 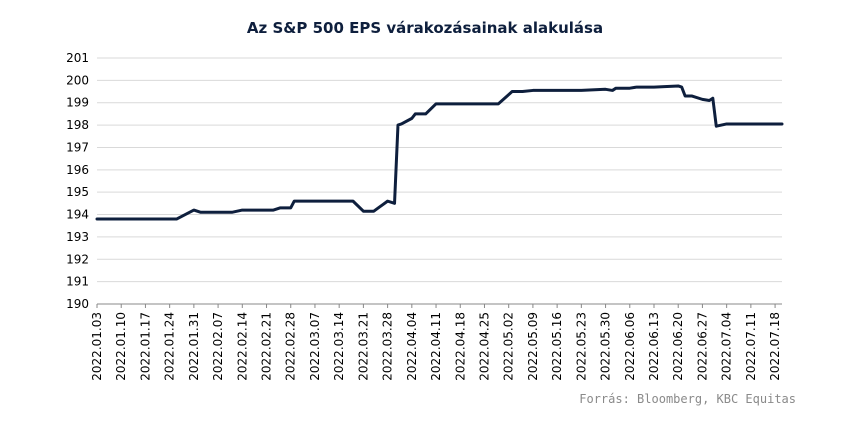 What do you see at coordinates (218, 346) in the screenshot?
I see `x-tick-label: 2022.02.07` at bounding box center [218, 346].